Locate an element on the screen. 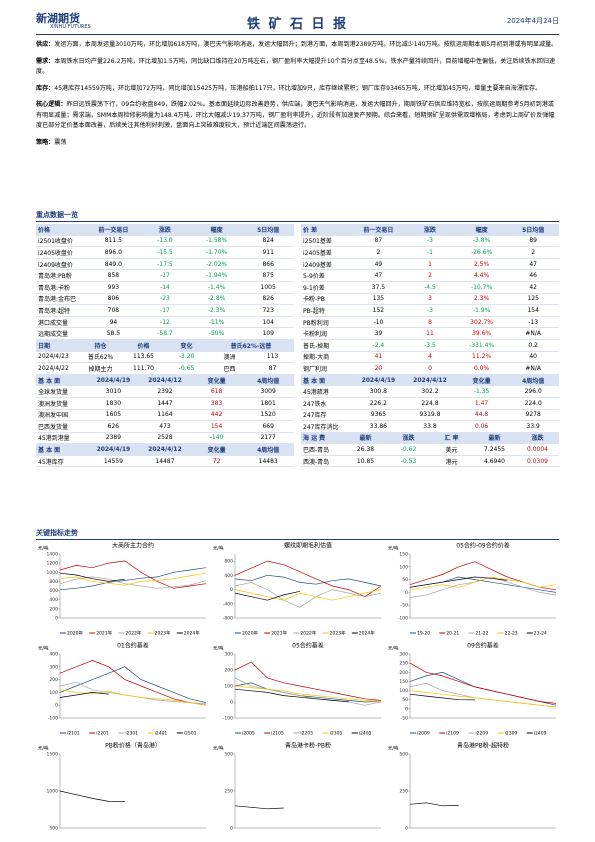 Image resolution: width=595 pixels, height=842 pixels. table-row: 青岛港:卡粉 993 -14 -1.4% 1005 is located at coordinates (165, 287).